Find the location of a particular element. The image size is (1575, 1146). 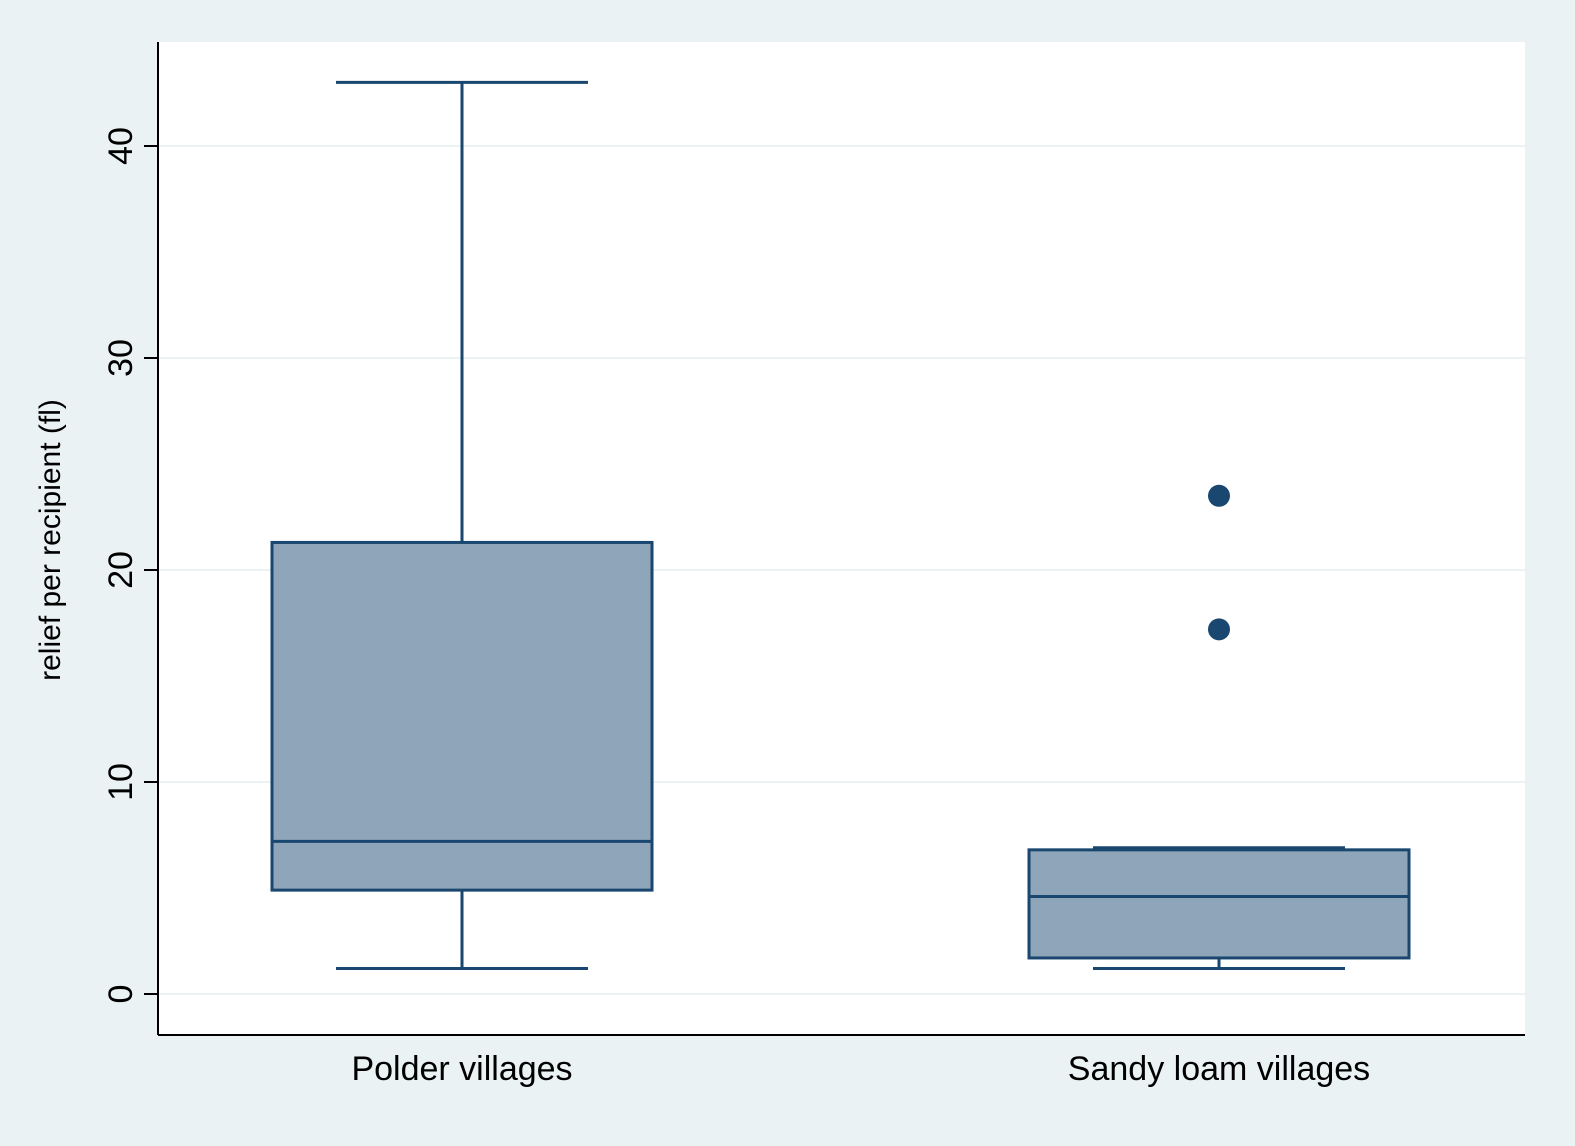

x-category-label-2: Sandy loam villages is located at coordinates (1219, 1069).